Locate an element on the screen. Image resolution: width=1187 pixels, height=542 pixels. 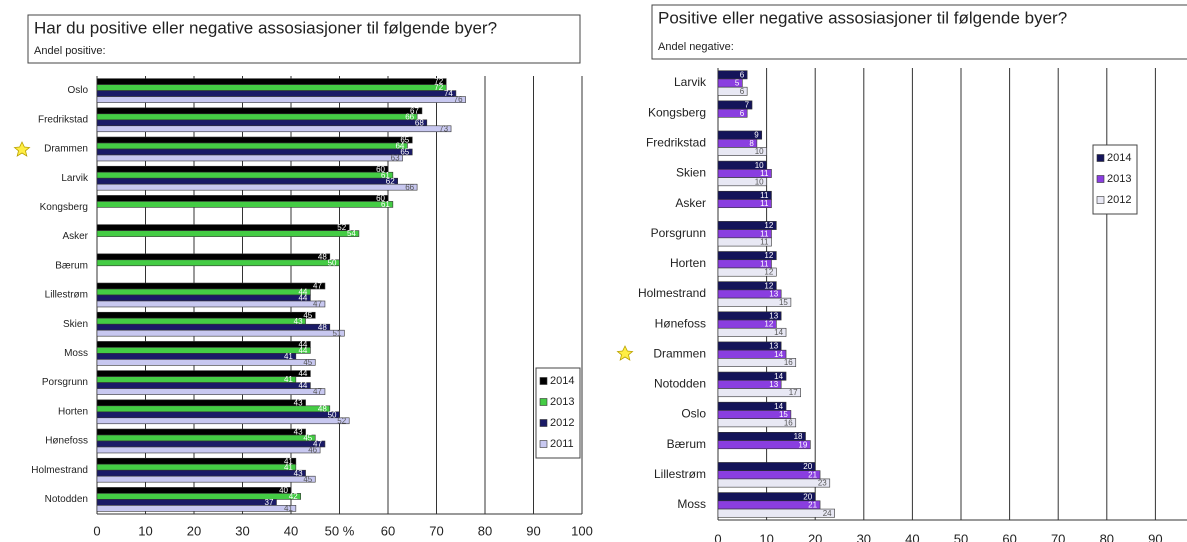
value-label: 20 is located at coordinates (807, 496).